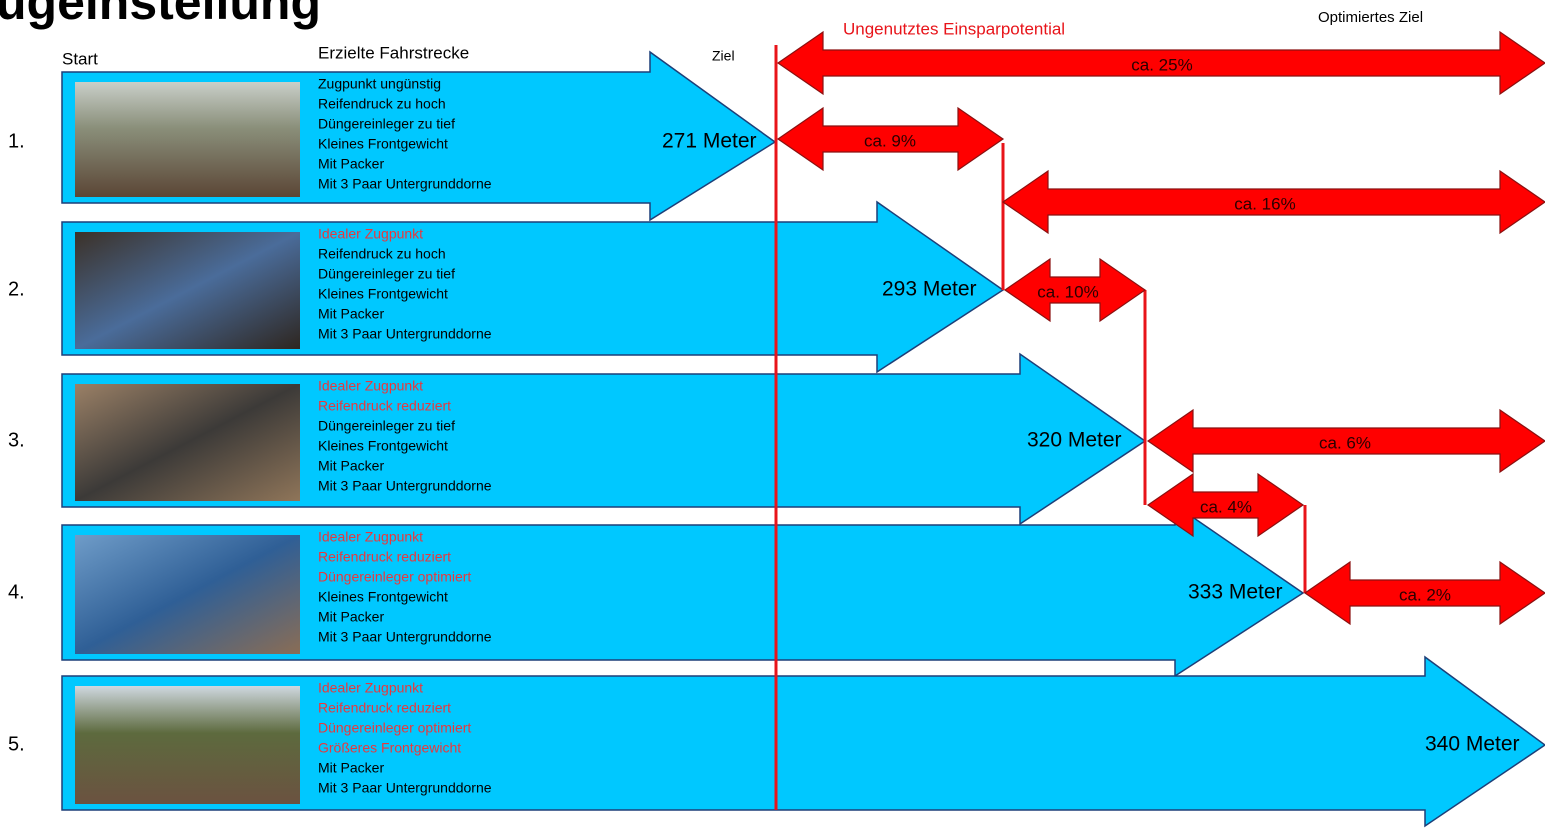 Image resolution: width=1545 pixels, height=828 pixels. What do you see at coordinates (1472, 744) in the screenshot?
I see `distance-label: 340 Meter` at bounding box center [1472, 744].